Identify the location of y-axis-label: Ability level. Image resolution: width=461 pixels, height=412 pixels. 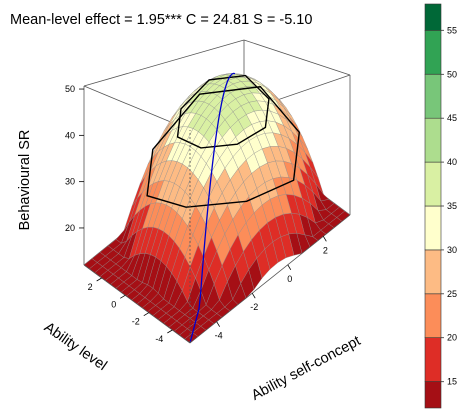
(75, 346).